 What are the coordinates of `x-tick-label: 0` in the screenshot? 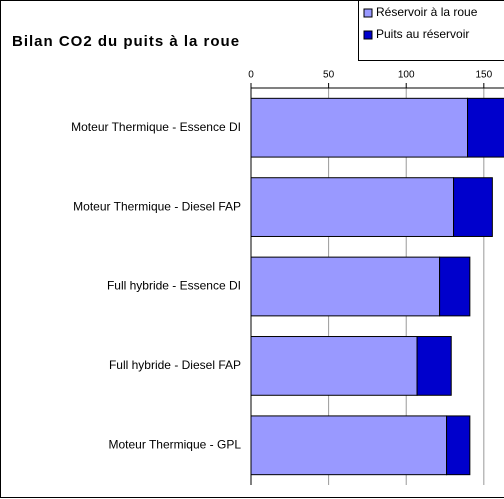 It's located at (251, 75).